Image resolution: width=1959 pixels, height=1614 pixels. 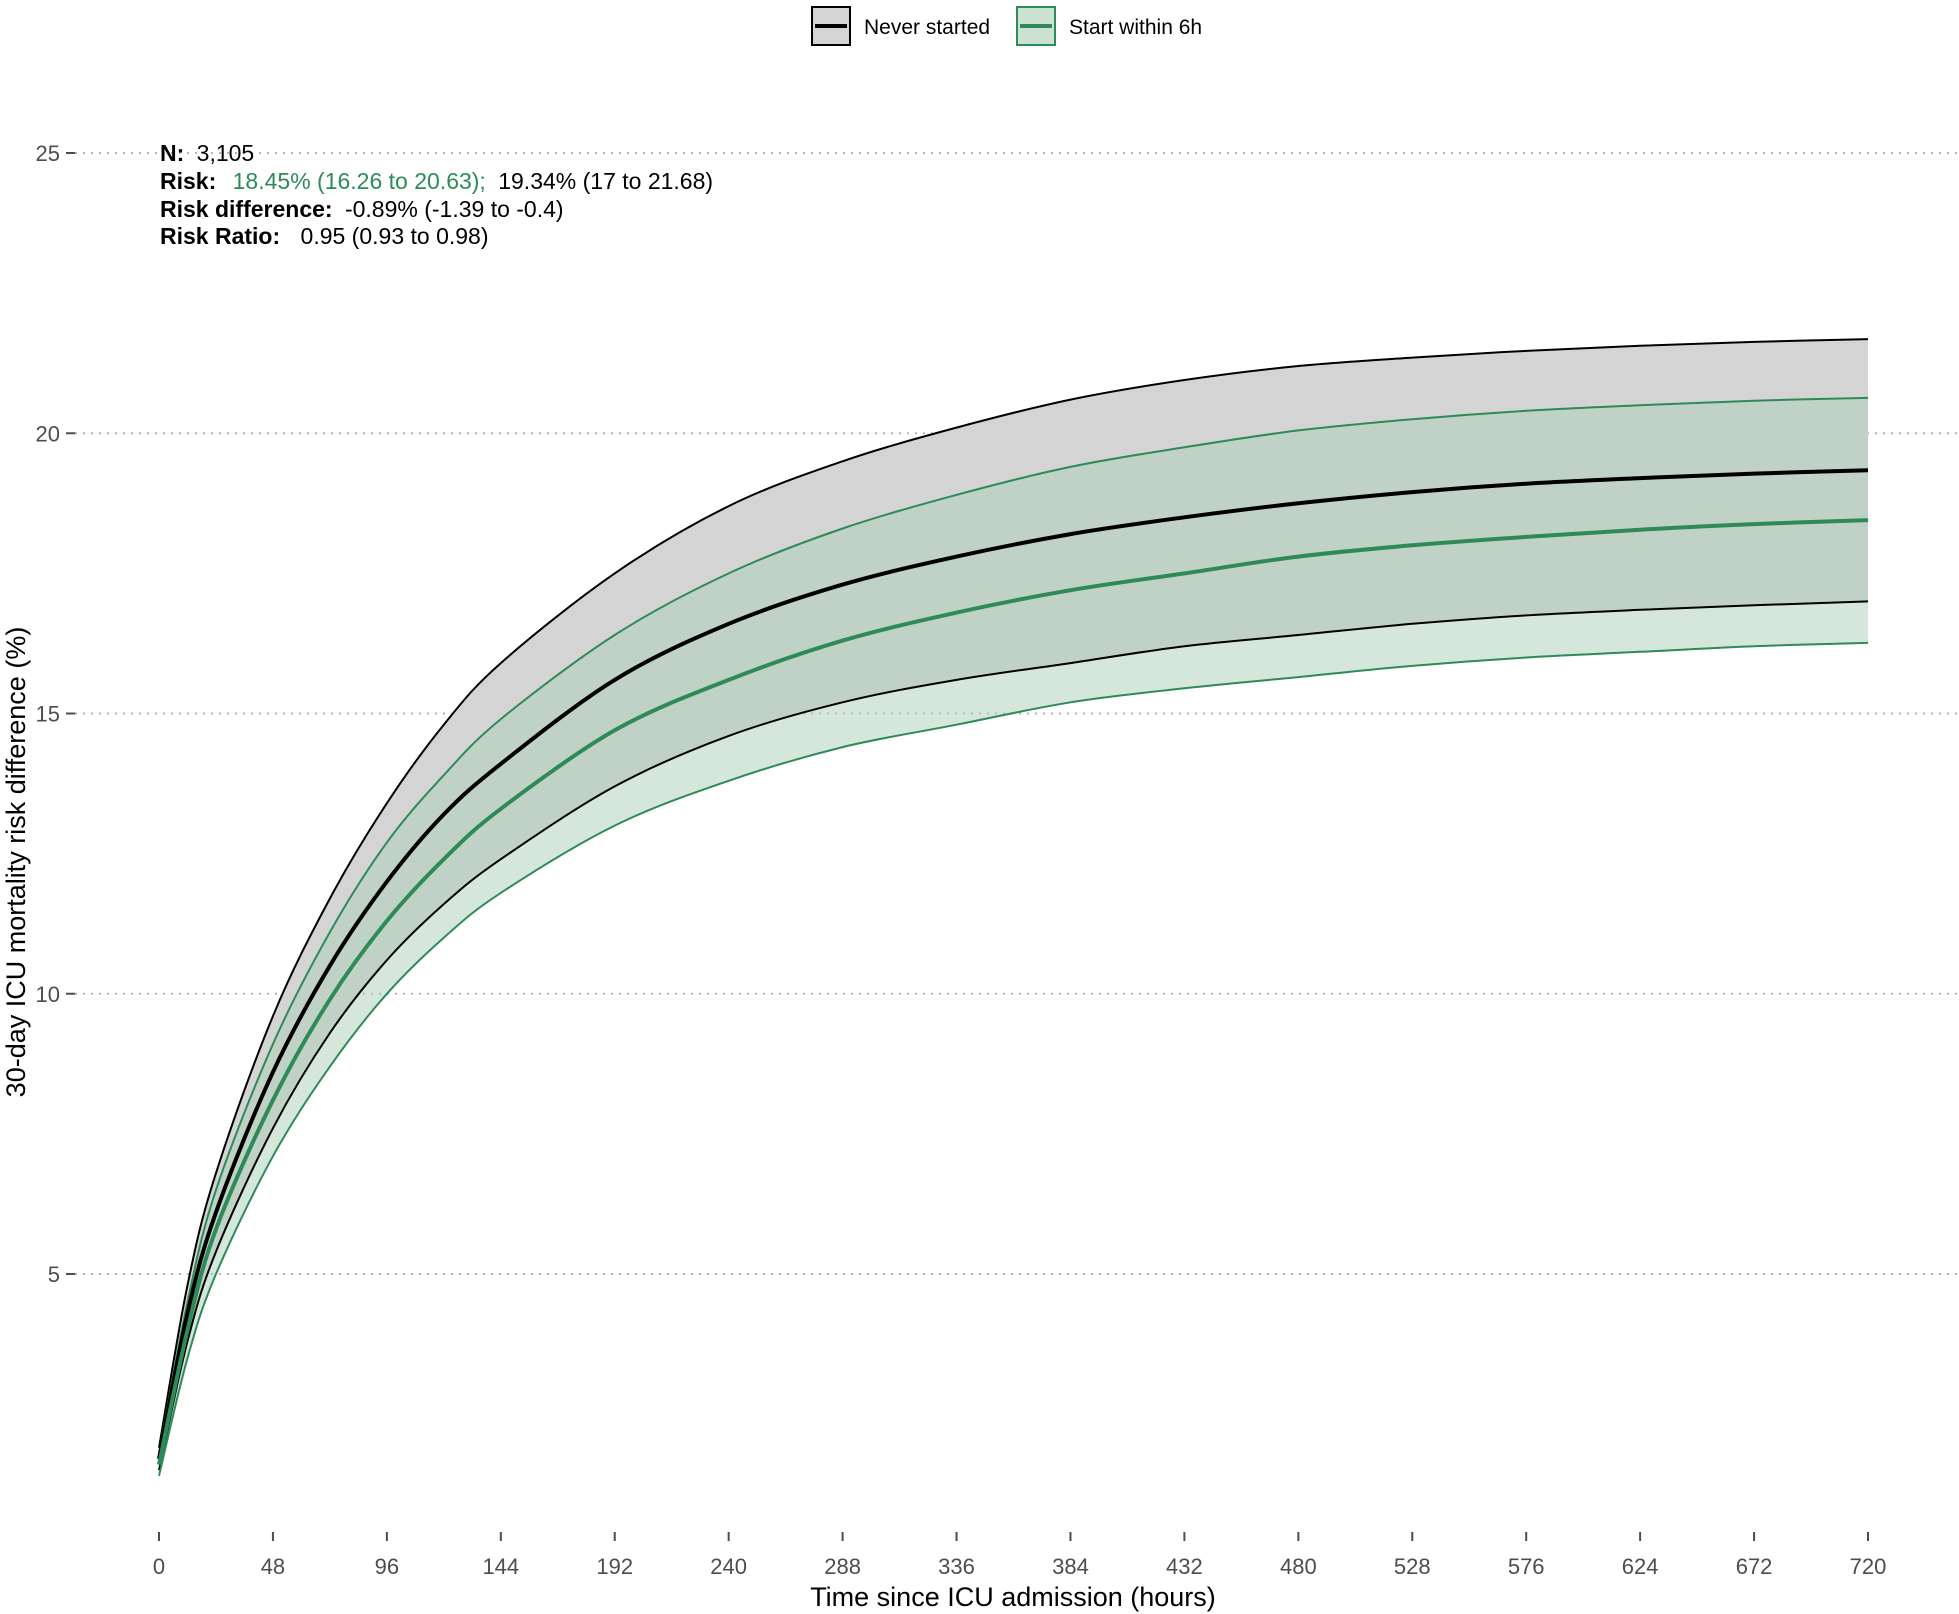 I want to click on legend-item-start-within-6h: Start within 6h, so click(x=1109, y=26).